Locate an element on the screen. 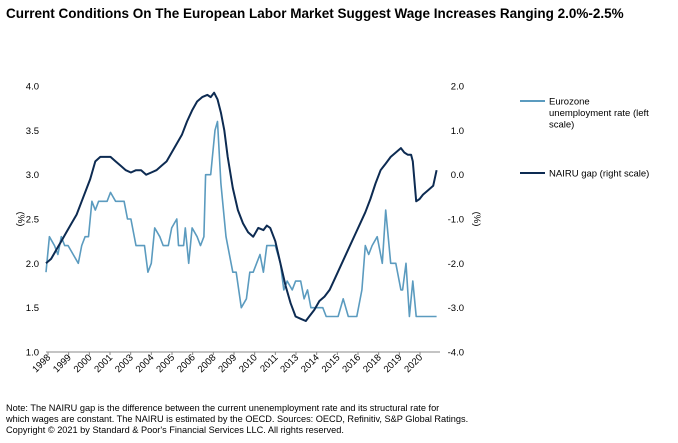 This screenshot has height=443, width=678. x-tick-label: 2005 is located at coordinates (165, 363).